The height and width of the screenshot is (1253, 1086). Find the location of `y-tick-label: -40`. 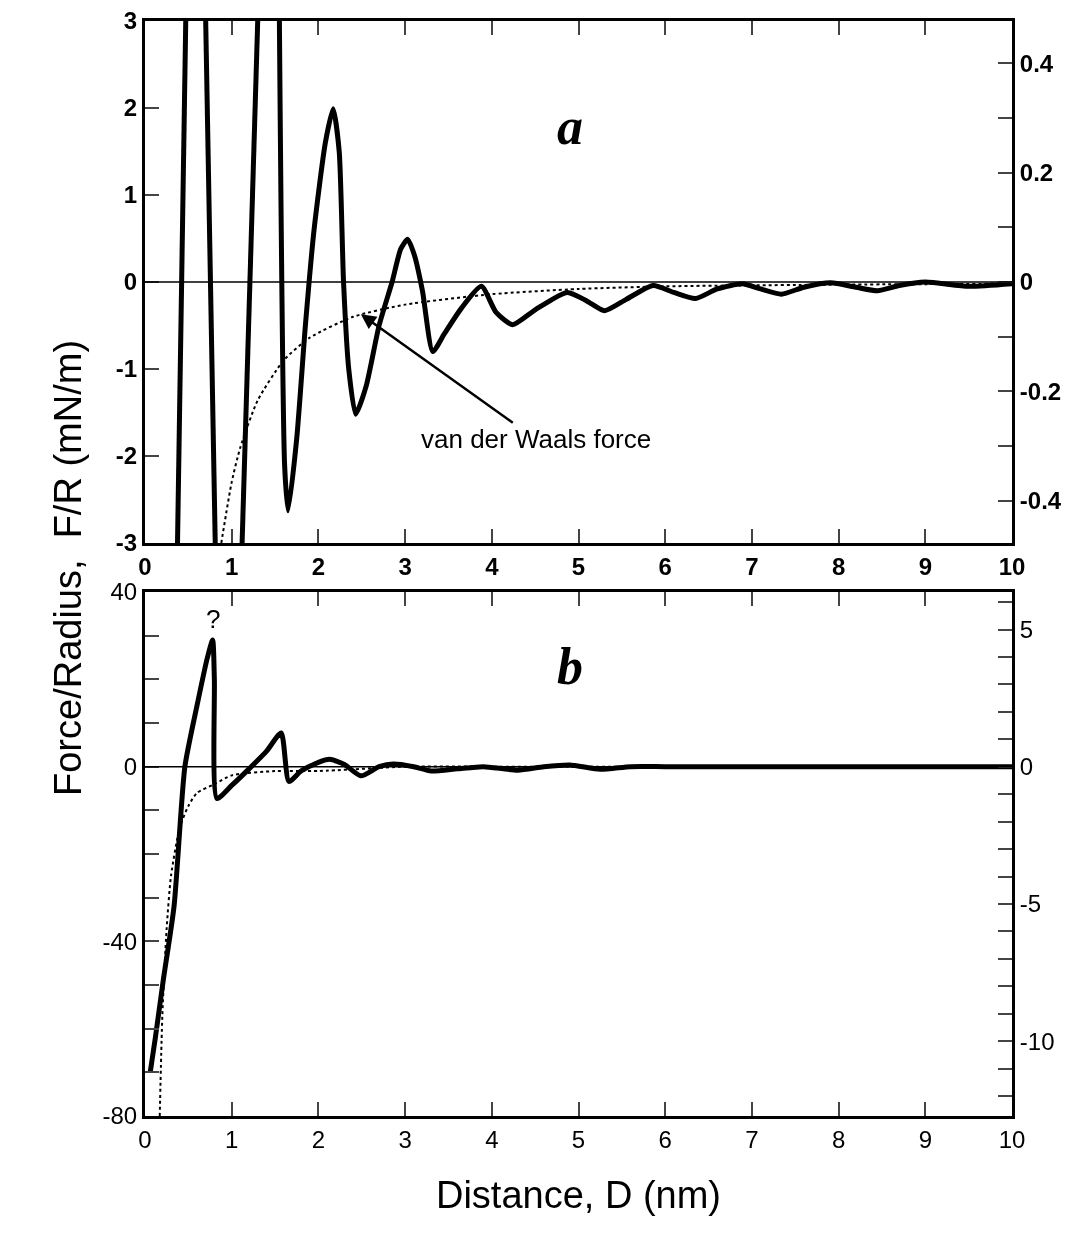

y-tick-label: -40 is located at coordinates (120, 941).